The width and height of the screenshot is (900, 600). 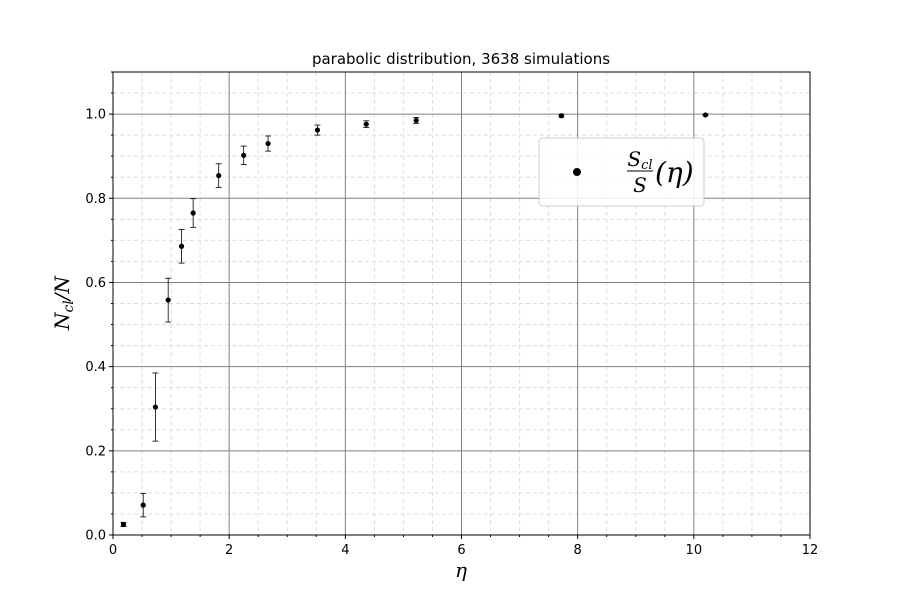 What do you see at coordinates (95, 115) in the screenshot?
I see `y-tick-label: 1.0` at bounding box center [95, 115].